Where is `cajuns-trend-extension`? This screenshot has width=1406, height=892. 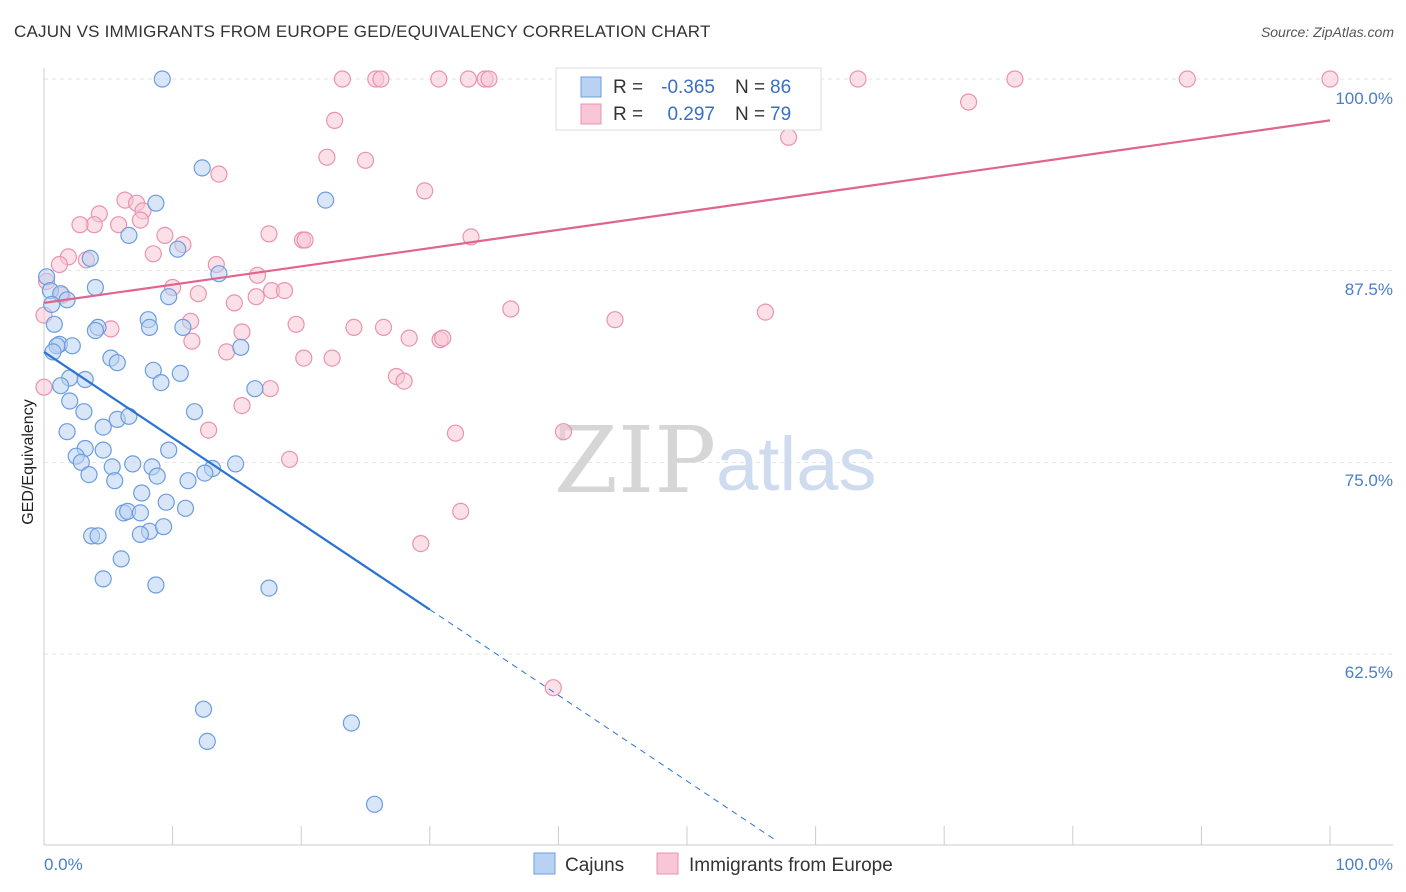 cajuns-trend-extension is located at coordinates (603, 725).